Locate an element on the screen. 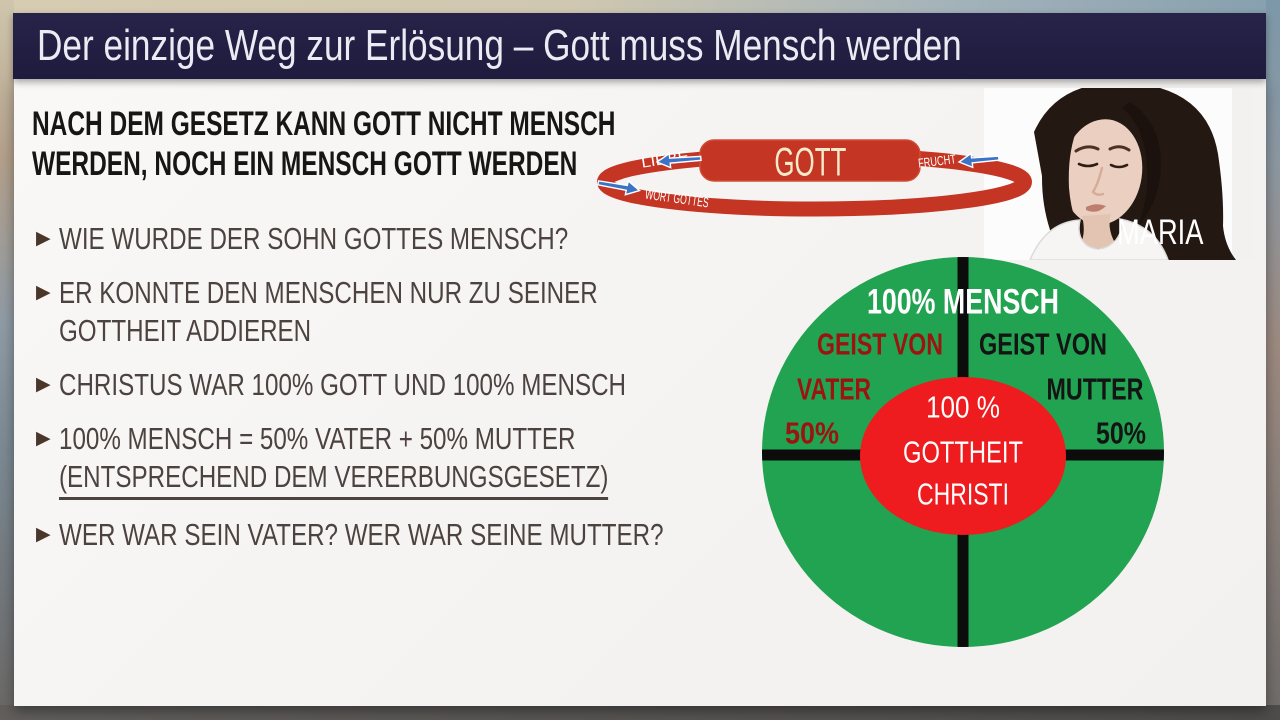 This screenshot has width=1280, height=720. maria-portrait-illustration is located at coordinates (1118, 174).